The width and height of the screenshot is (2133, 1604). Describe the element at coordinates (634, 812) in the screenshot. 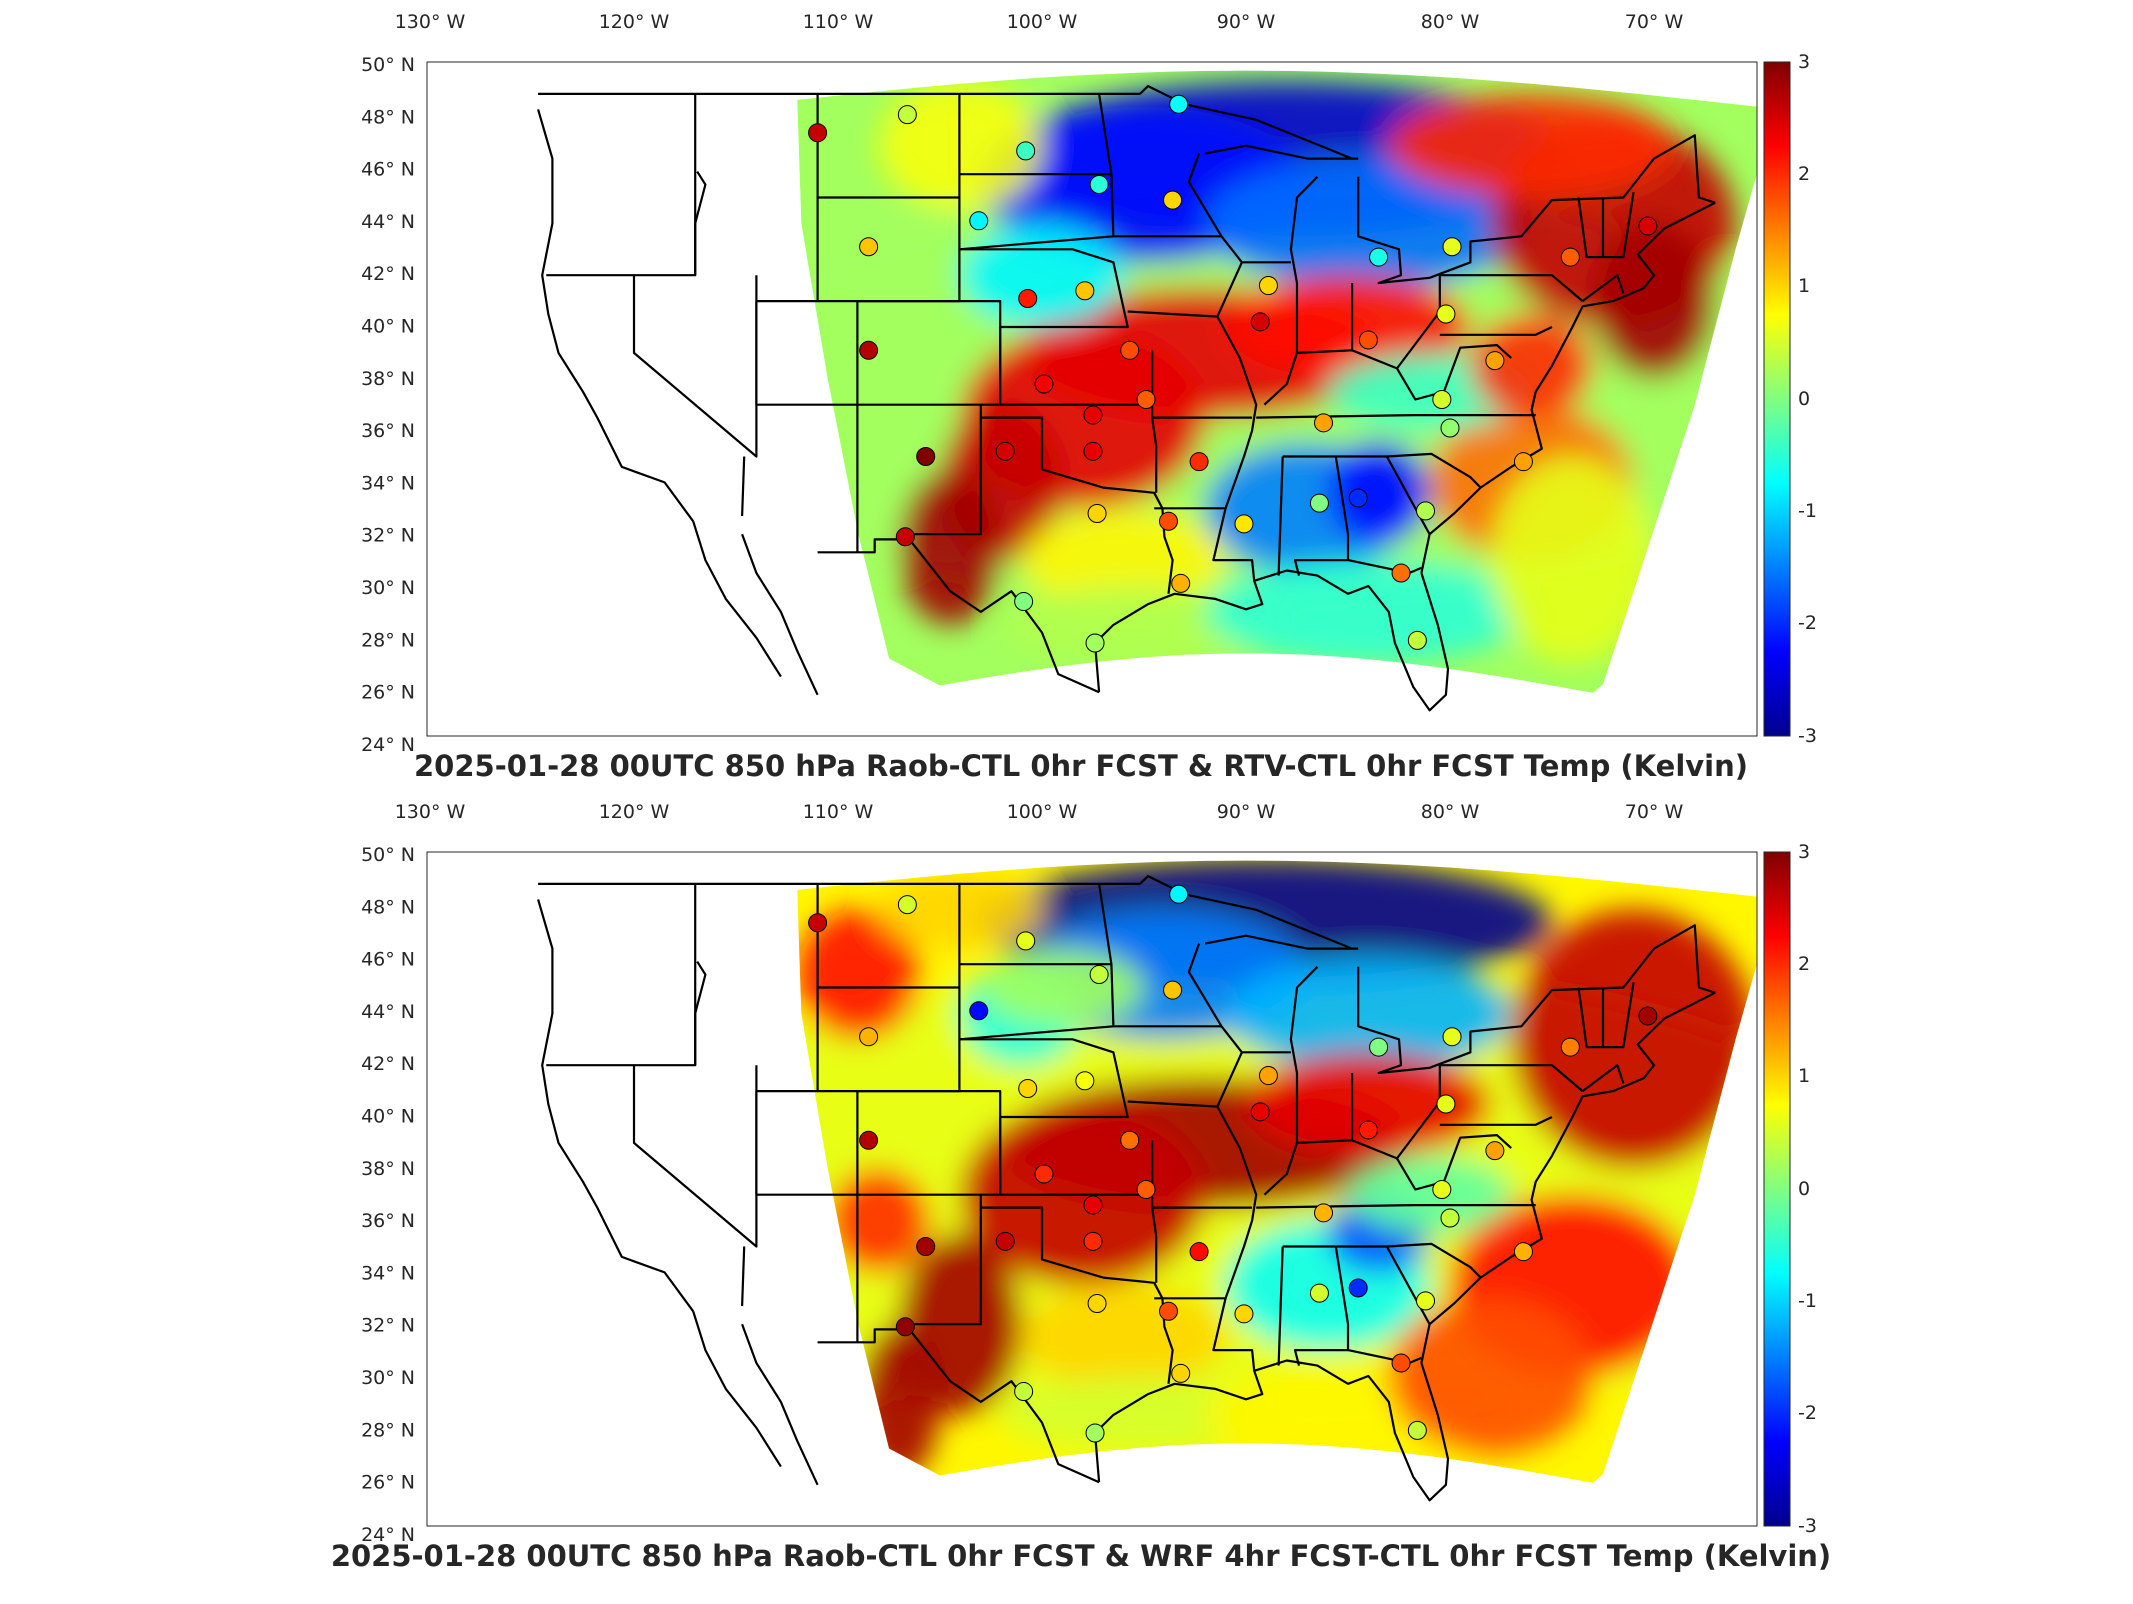

I see `lon-tick-label: 120° W` at that location.